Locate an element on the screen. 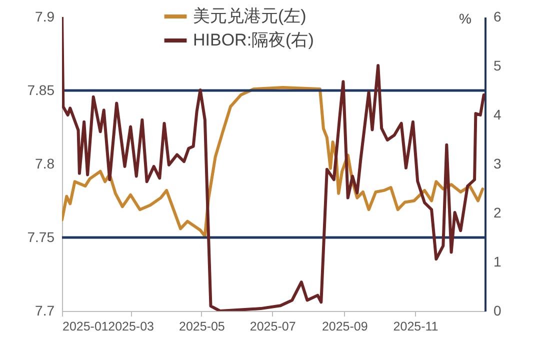 This screenshot has height=347, width=537. y2-tick-label: 5 is located at coordinates (498, 66).